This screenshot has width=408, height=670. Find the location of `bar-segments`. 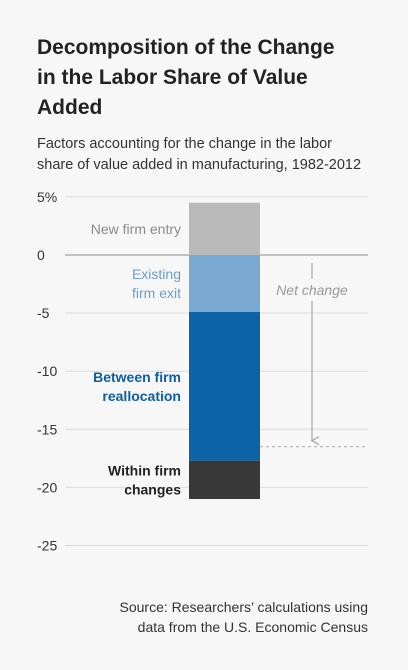

bar-segments is located at coordinates (224, 351).